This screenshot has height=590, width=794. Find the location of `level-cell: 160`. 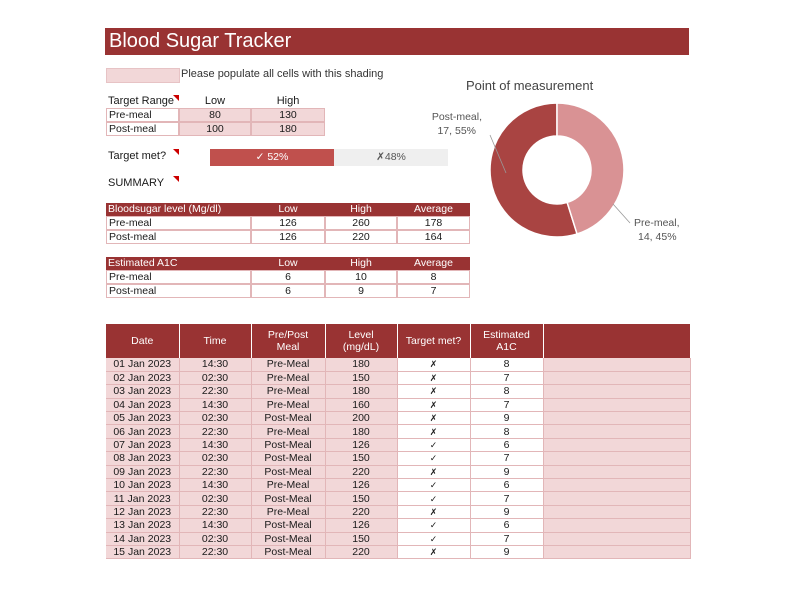

level-cell: 160 is located at coordinates (361, 405).